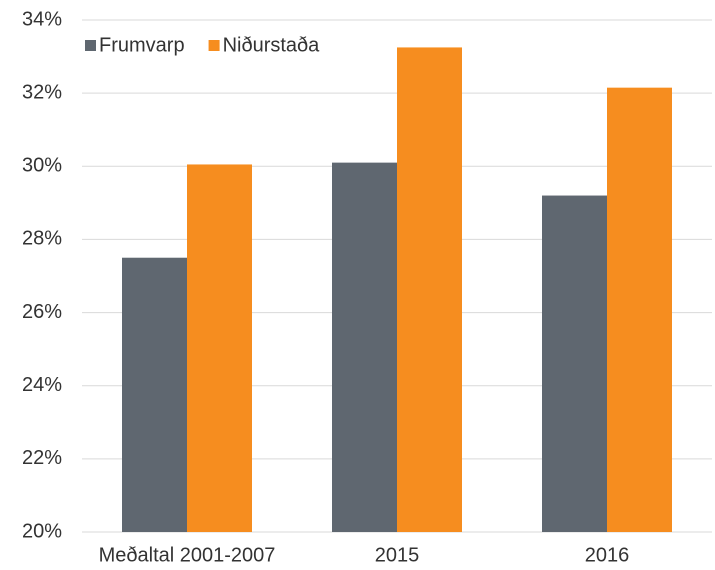 Image resolution: width=715 pixels, height=570 pixels. Describe the element at coordinates (42, 166) in the screenshot. I see `y-tick-label: 30%` at that location.